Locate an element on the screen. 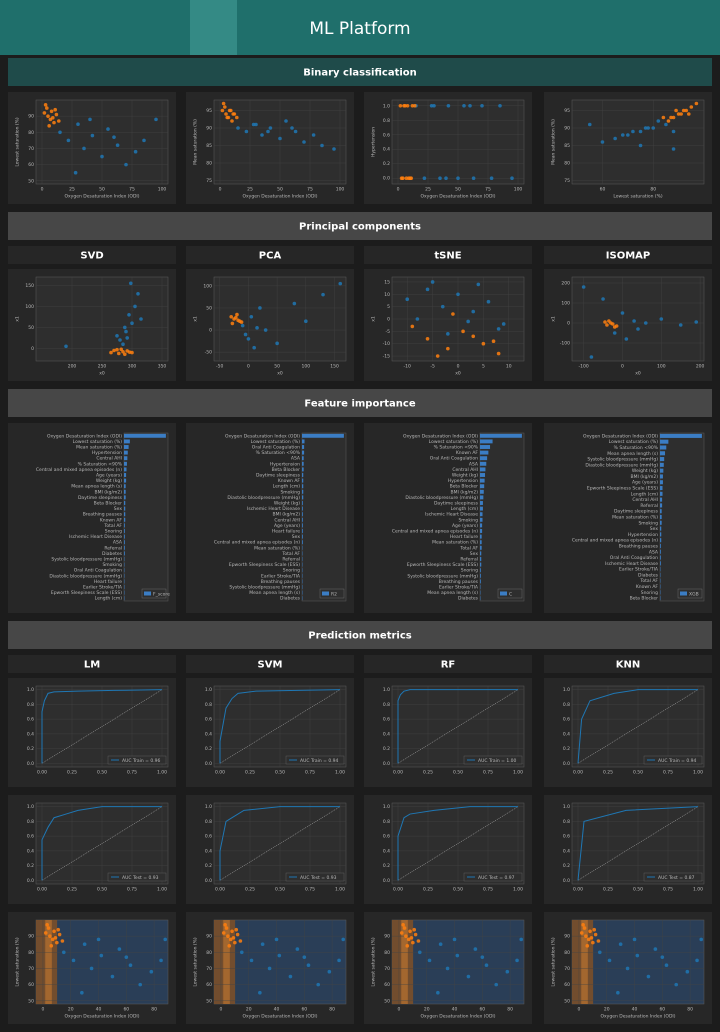 The height and width of the screenshot is (1032, 720). y-axis-label: Lowest saturation (%) is located at coordinates (374, 962).